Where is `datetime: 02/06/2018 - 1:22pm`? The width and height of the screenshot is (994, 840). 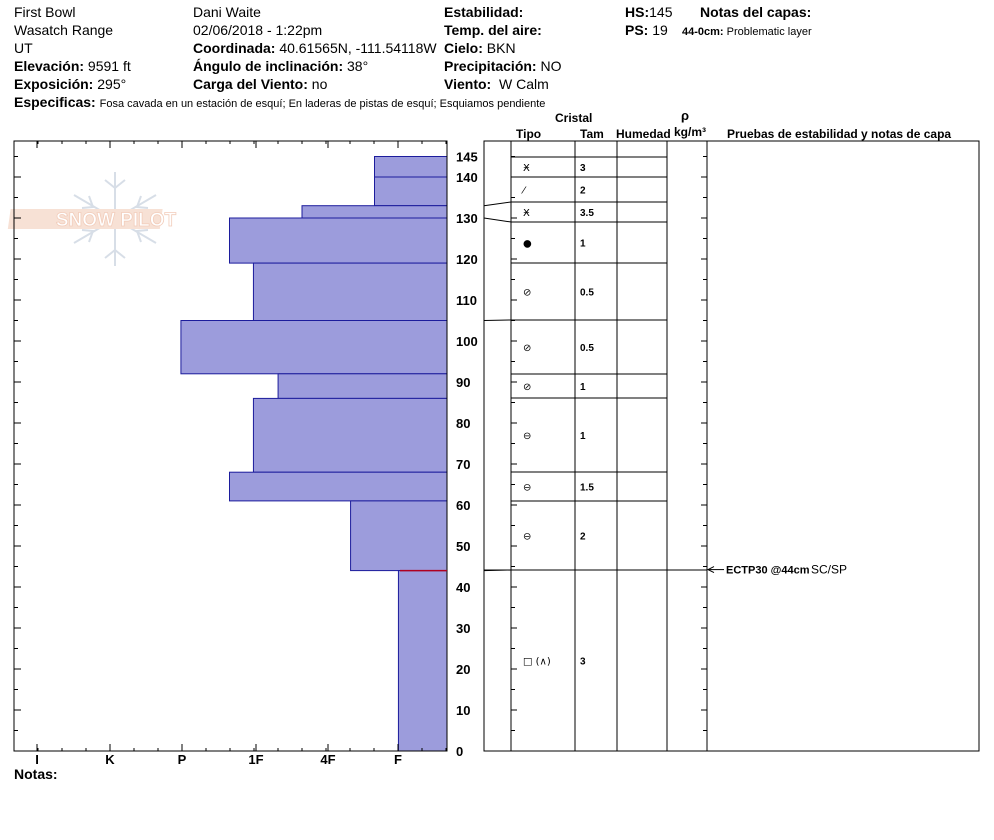
datetime: 02/06/2018 - 1:22pm is located at coordinates (258, 30).